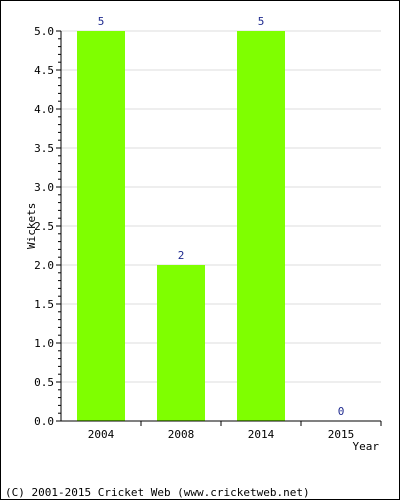 This screenshot has width=400, height=500. I want to click on bar-2008, so click(181, 343).